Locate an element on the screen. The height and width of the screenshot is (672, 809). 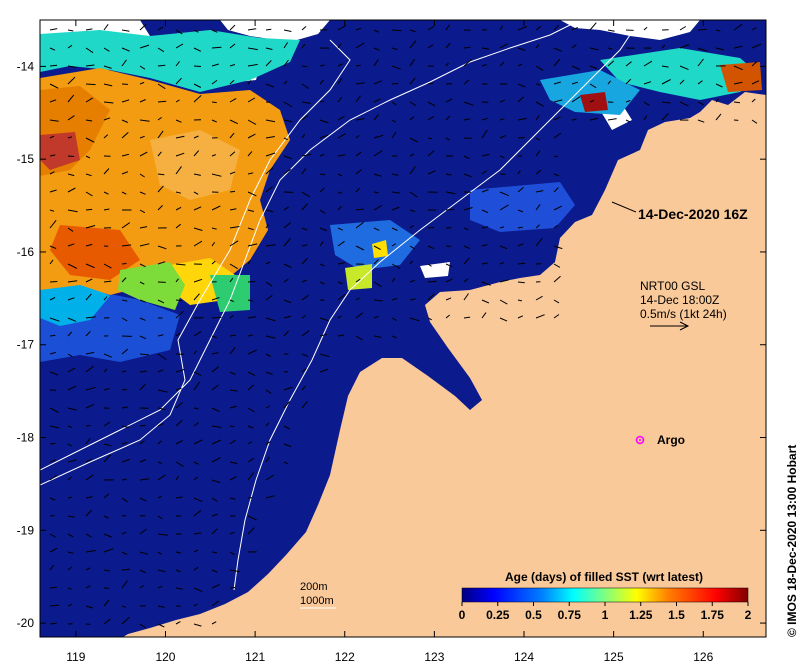
current-time-label: 14-Dec 18:00Z is located at coordinates (679, 300).